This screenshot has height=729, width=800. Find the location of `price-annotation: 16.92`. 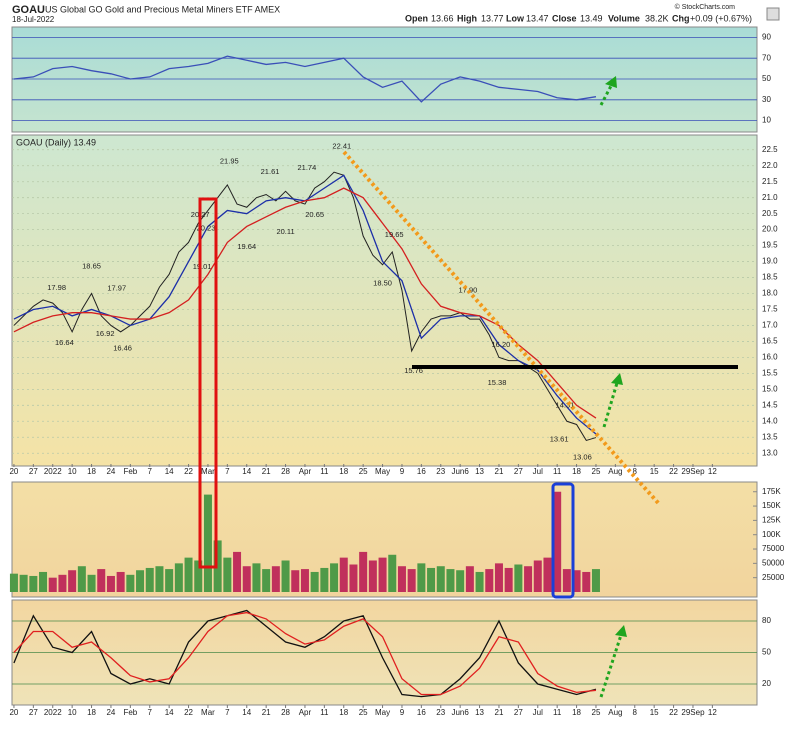

price-annotation: 16.92 is located at coordinates (105, 333).